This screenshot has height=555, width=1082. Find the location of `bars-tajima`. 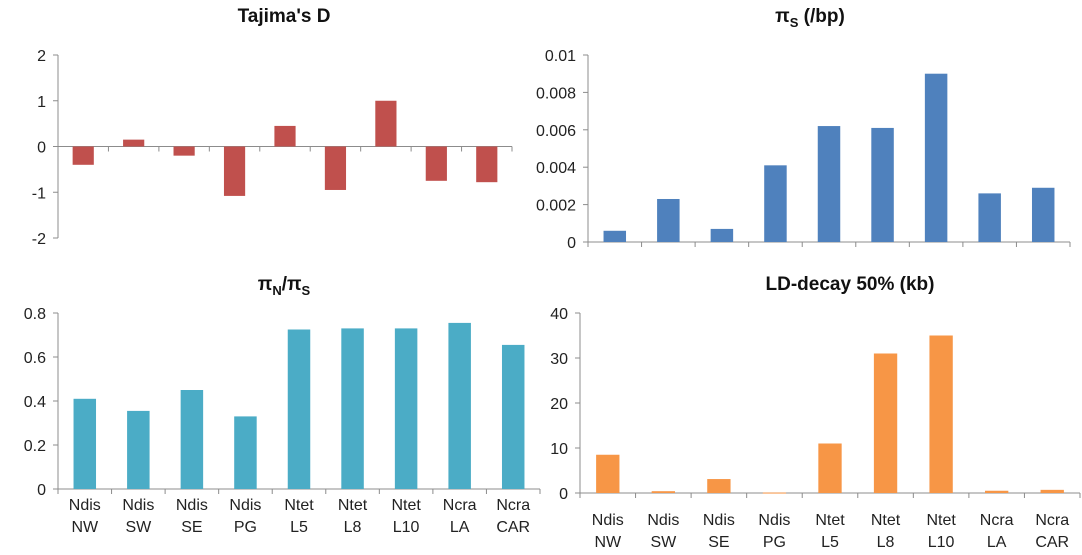

bars-tajima is located at coordinates (285, 148).